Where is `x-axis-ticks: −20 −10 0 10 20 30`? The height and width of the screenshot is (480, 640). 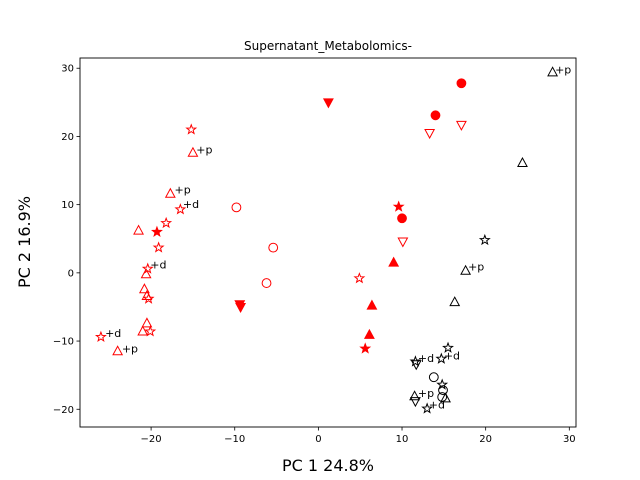
x-axis-ticks: −20 −10 0 10 20 30 is located at coordinates (358, 436).